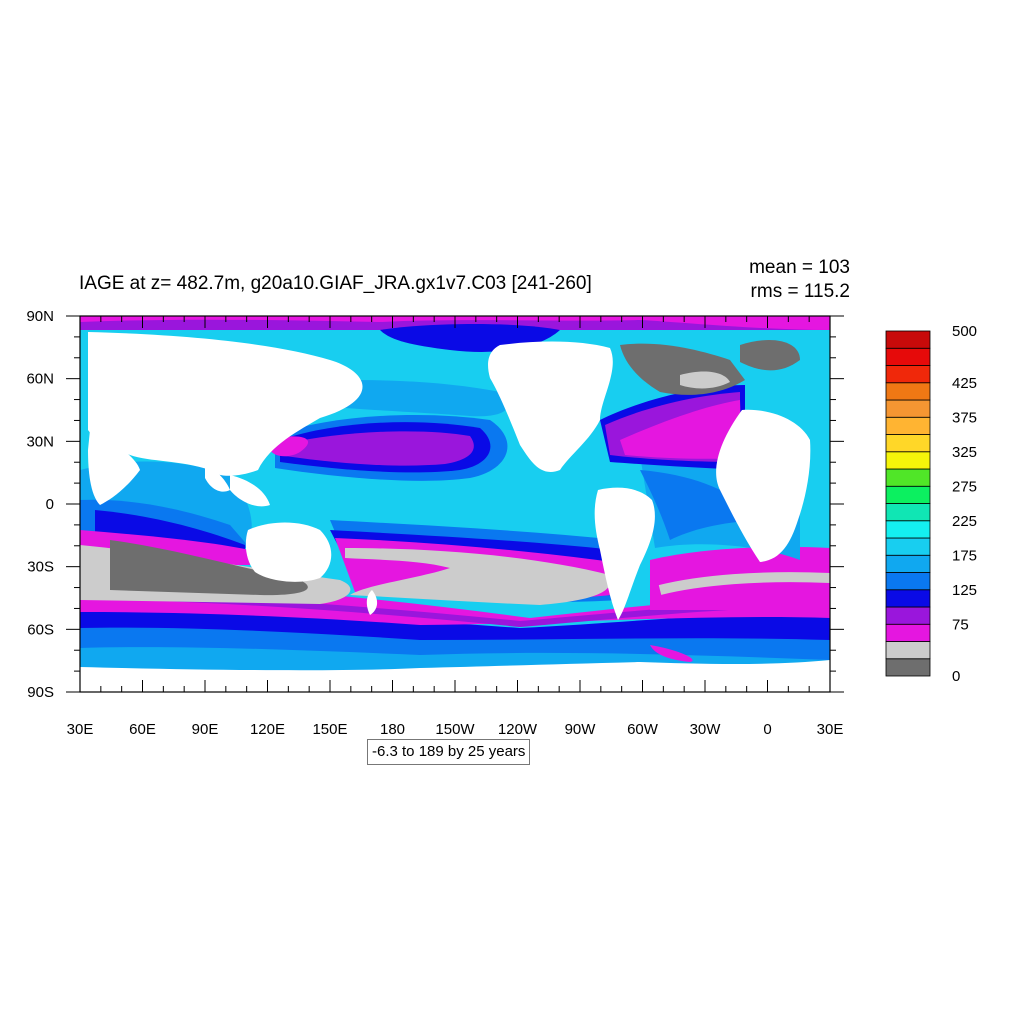  What do you see at coordinates (964, 452) in the screenshot?
I see `colorbar-label: 325` at bounding box center [964, 452].